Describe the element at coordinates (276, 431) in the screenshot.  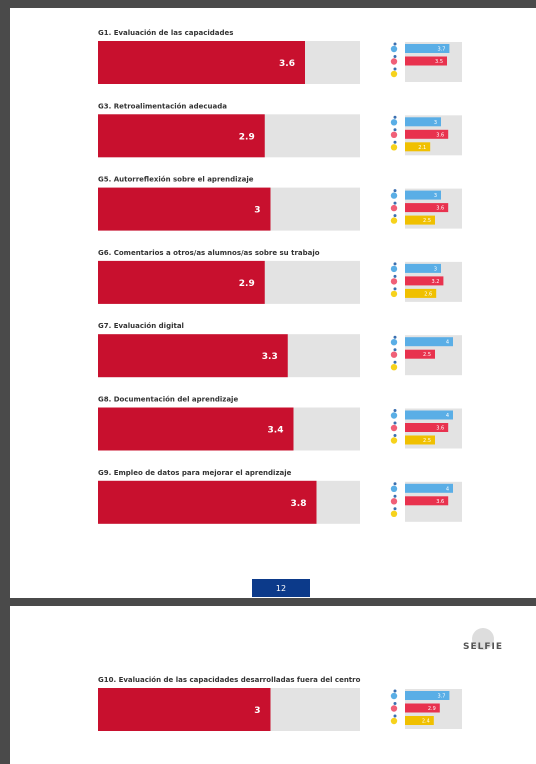
I see `bar-label: 3.4` at that location.